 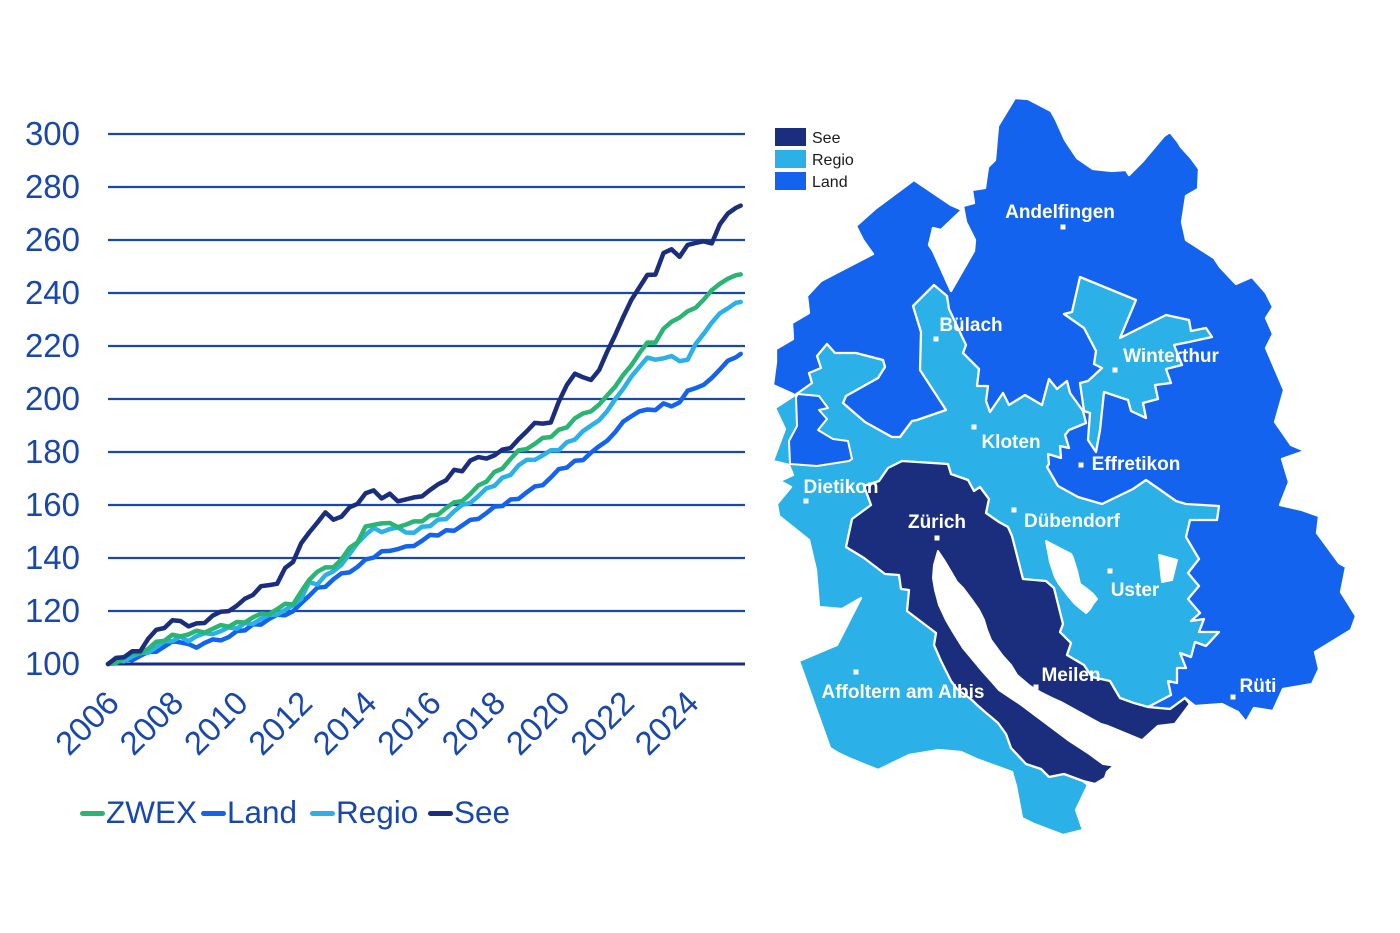 I want to click on svg-text: 2018, so click(x=473, y=723).